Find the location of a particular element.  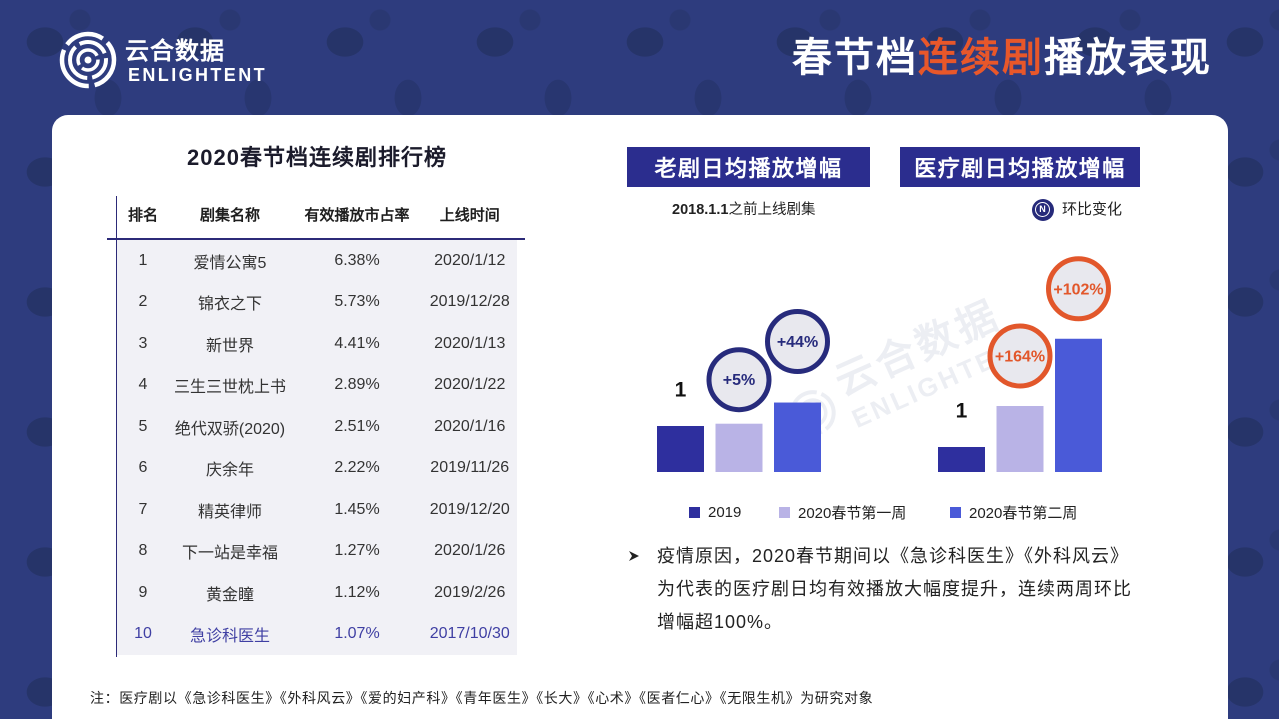

legend-item-week2: 2020春节第二周 is located at coordinates (1014, 512).